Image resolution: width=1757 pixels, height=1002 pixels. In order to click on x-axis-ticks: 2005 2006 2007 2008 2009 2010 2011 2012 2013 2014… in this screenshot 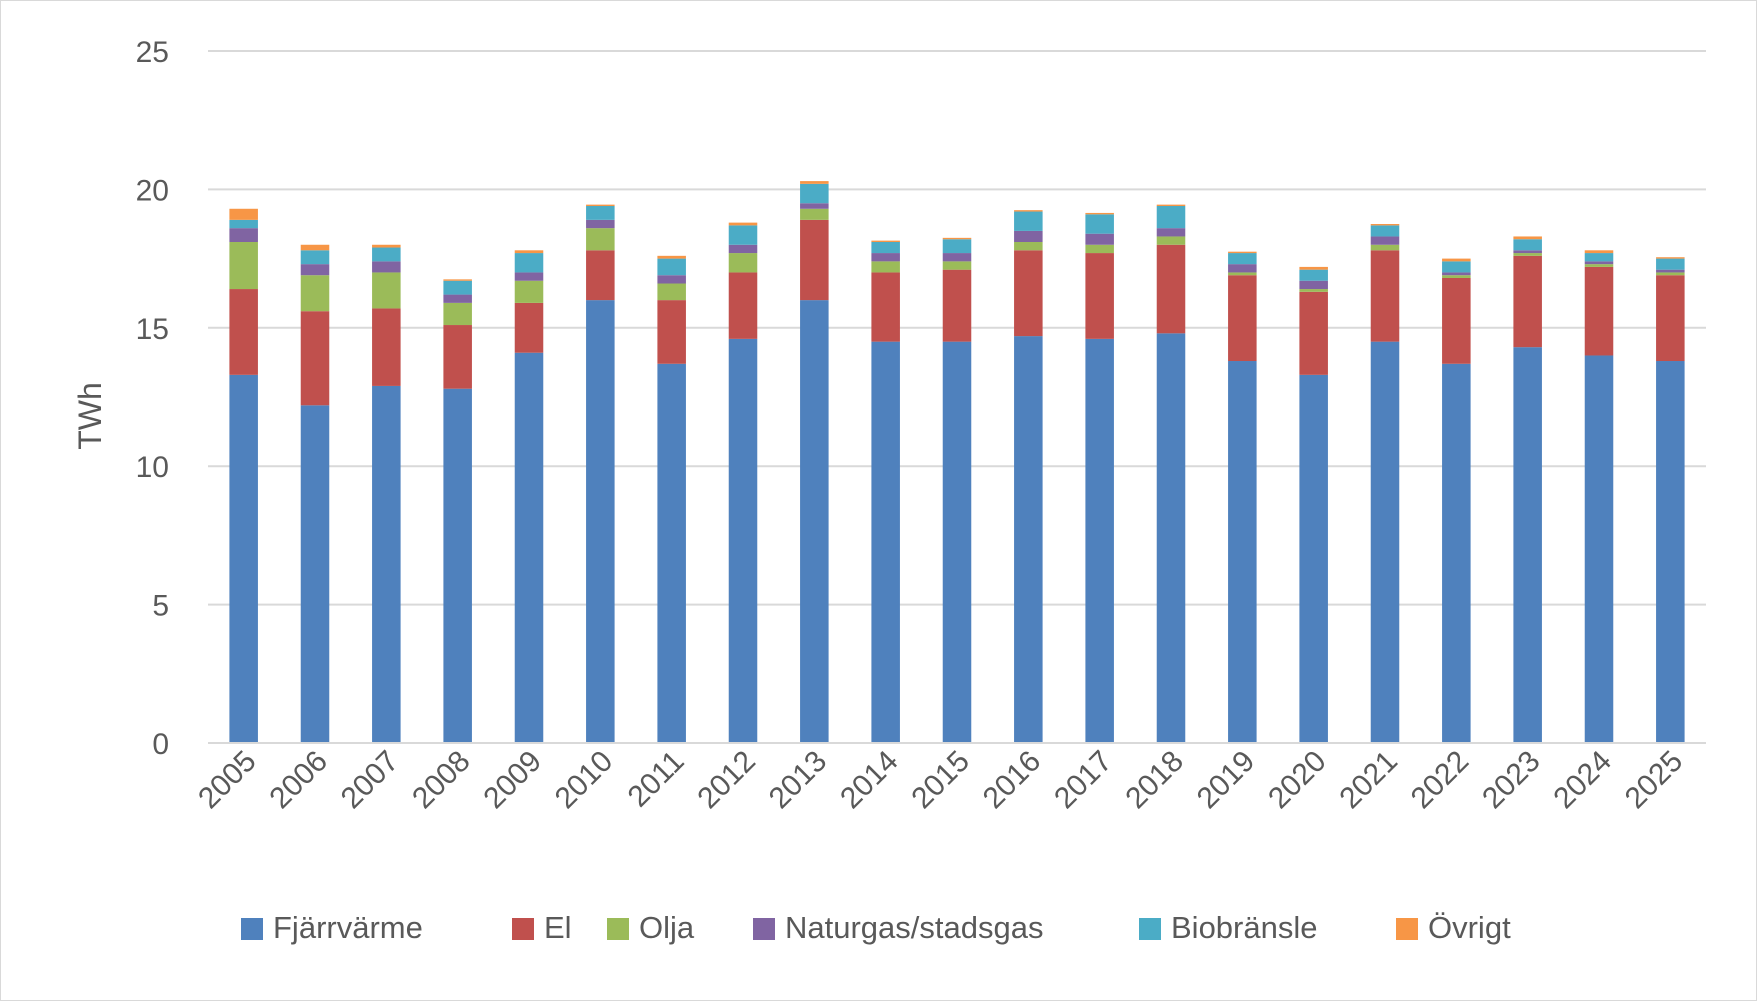, I will do `click(940, 780)`.